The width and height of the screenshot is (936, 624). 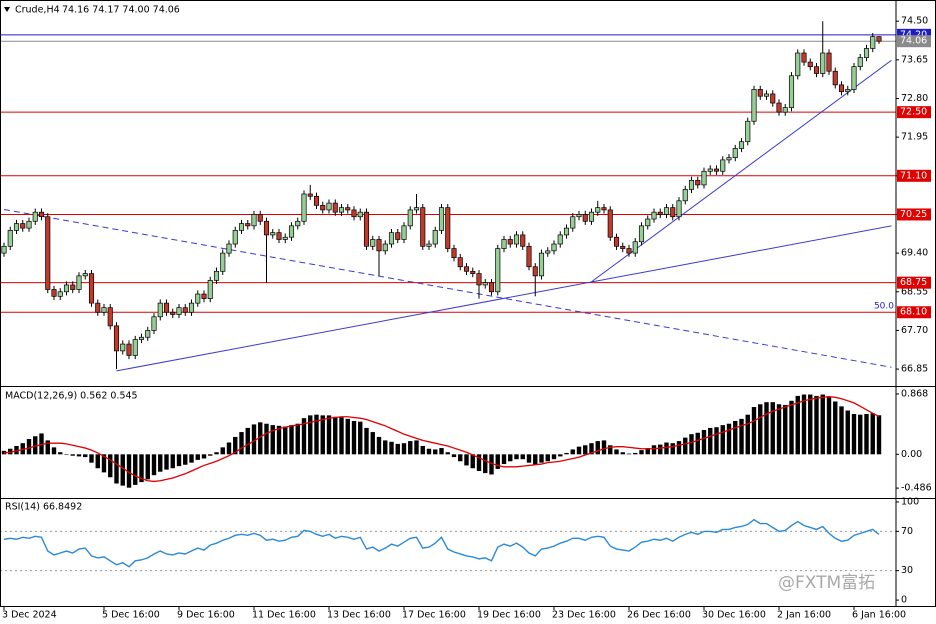 I want to click on x-tick-label: 30 Dec 16:00, so click(x=734, y=615).